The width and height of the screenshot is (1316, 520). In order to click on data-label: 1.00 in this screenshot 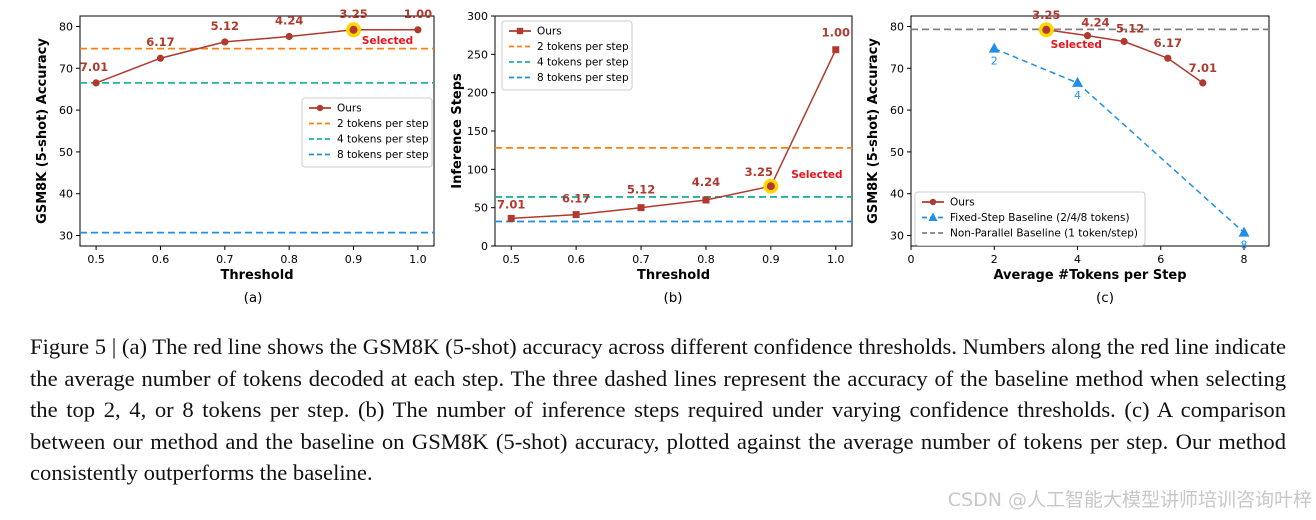, I will do `click(418, 14)`.